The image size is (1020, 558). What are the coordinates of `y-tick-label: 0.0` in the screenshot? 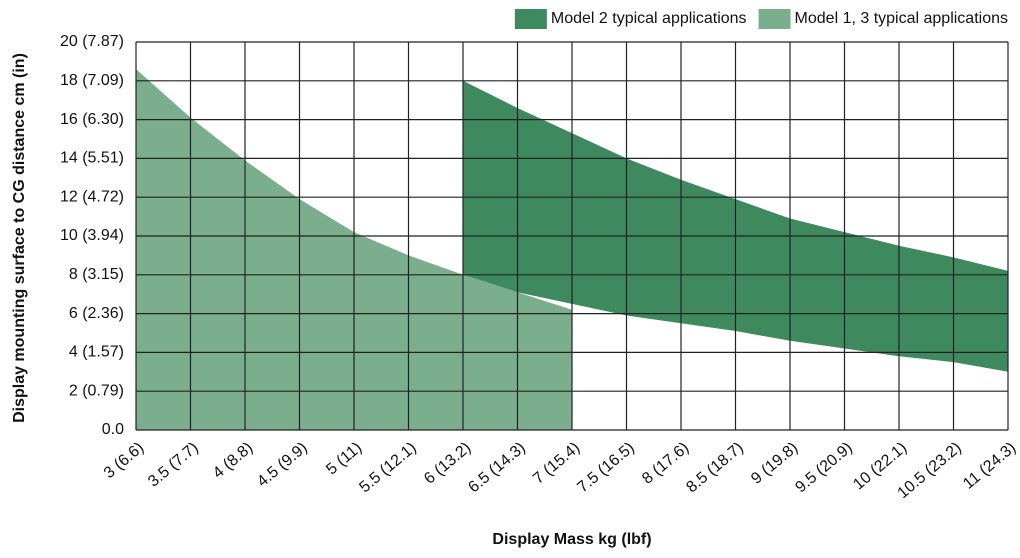 It's located at (113, 429).